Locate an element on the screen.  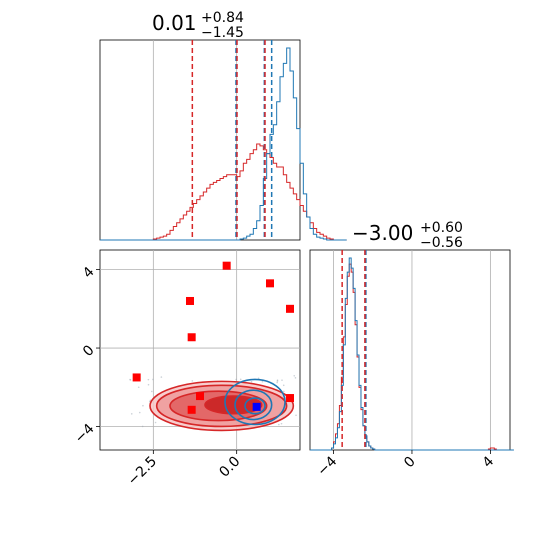
p2-histogram-frame is located at coordinates (410, 350).